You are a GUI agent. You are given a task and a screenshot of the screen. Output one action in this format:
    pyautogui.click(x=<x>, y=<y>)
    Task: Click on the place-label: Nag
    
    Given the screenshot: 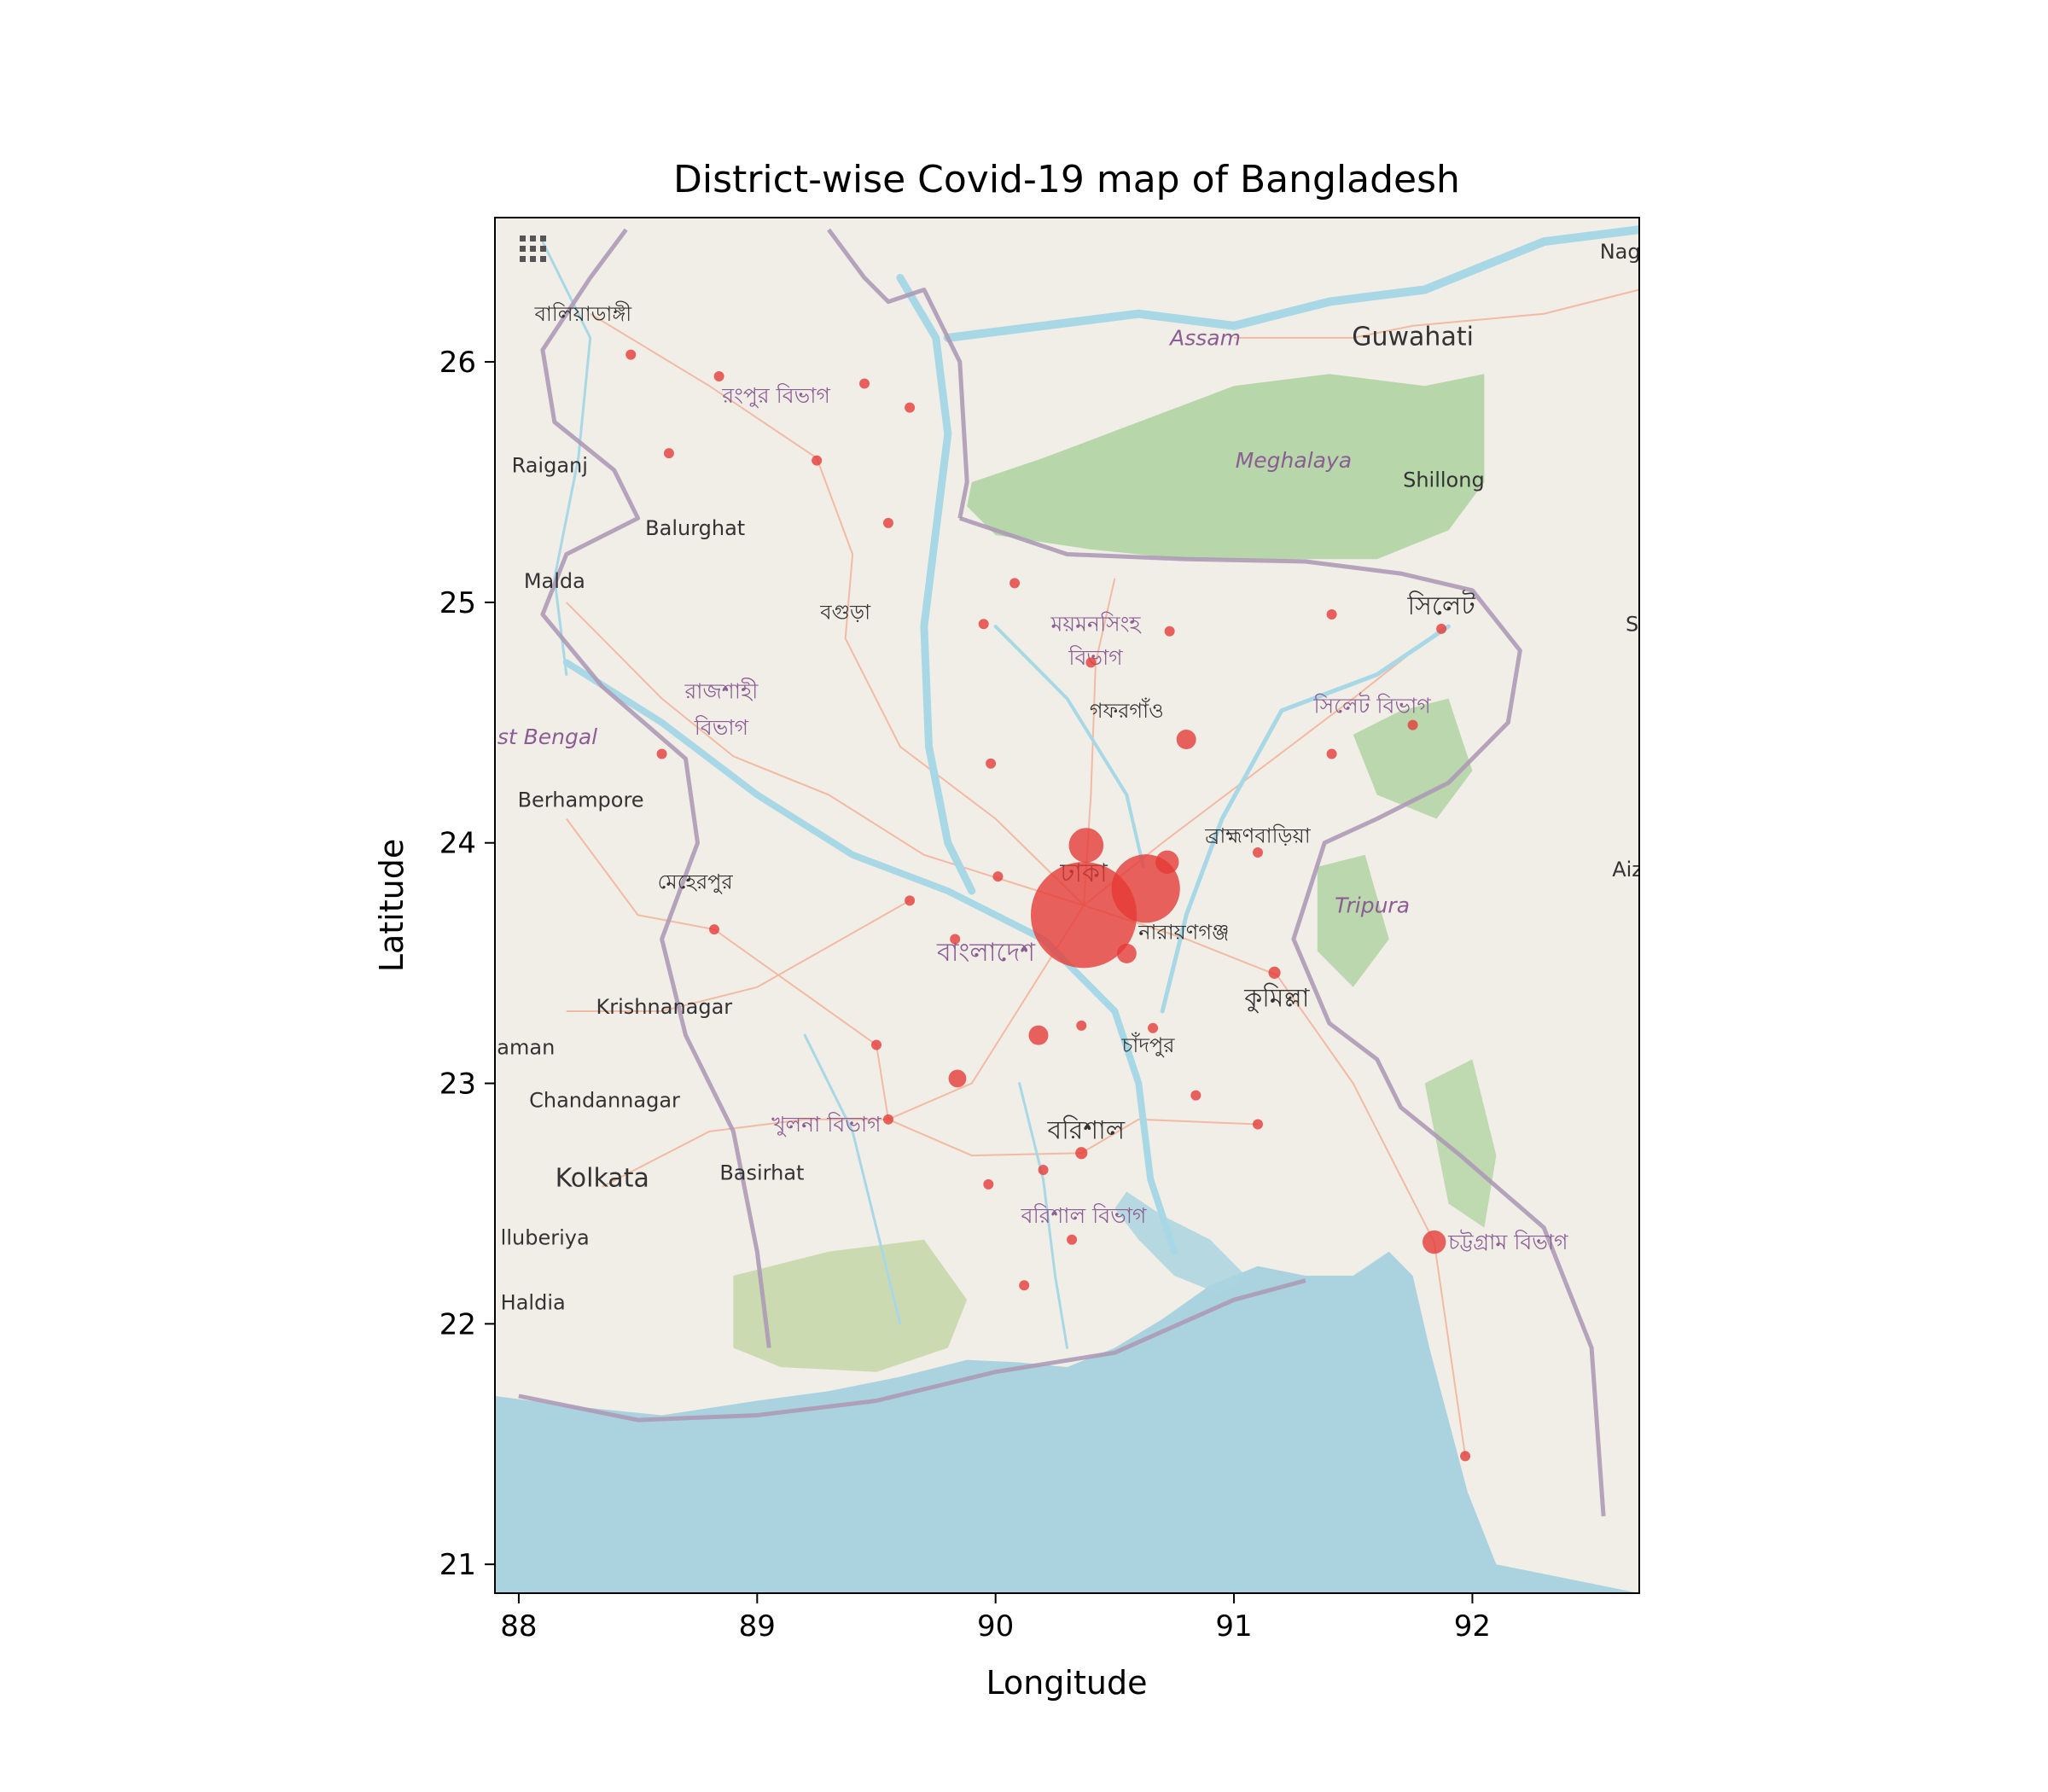 What is the action you would take?
    pyautogui.click(x=1620, y=252)
    